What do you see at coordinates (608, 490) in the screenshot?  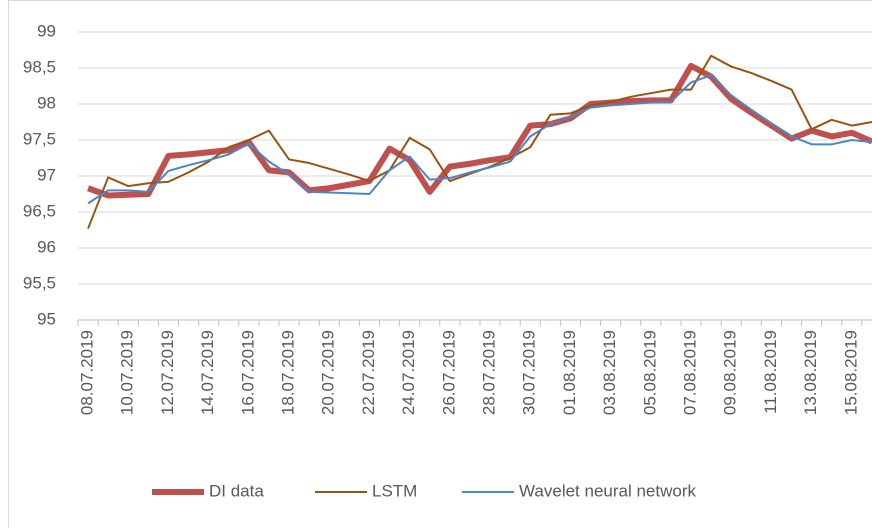 I see `legend-label: Wavelet neural network` at bounding box center [608, 490].